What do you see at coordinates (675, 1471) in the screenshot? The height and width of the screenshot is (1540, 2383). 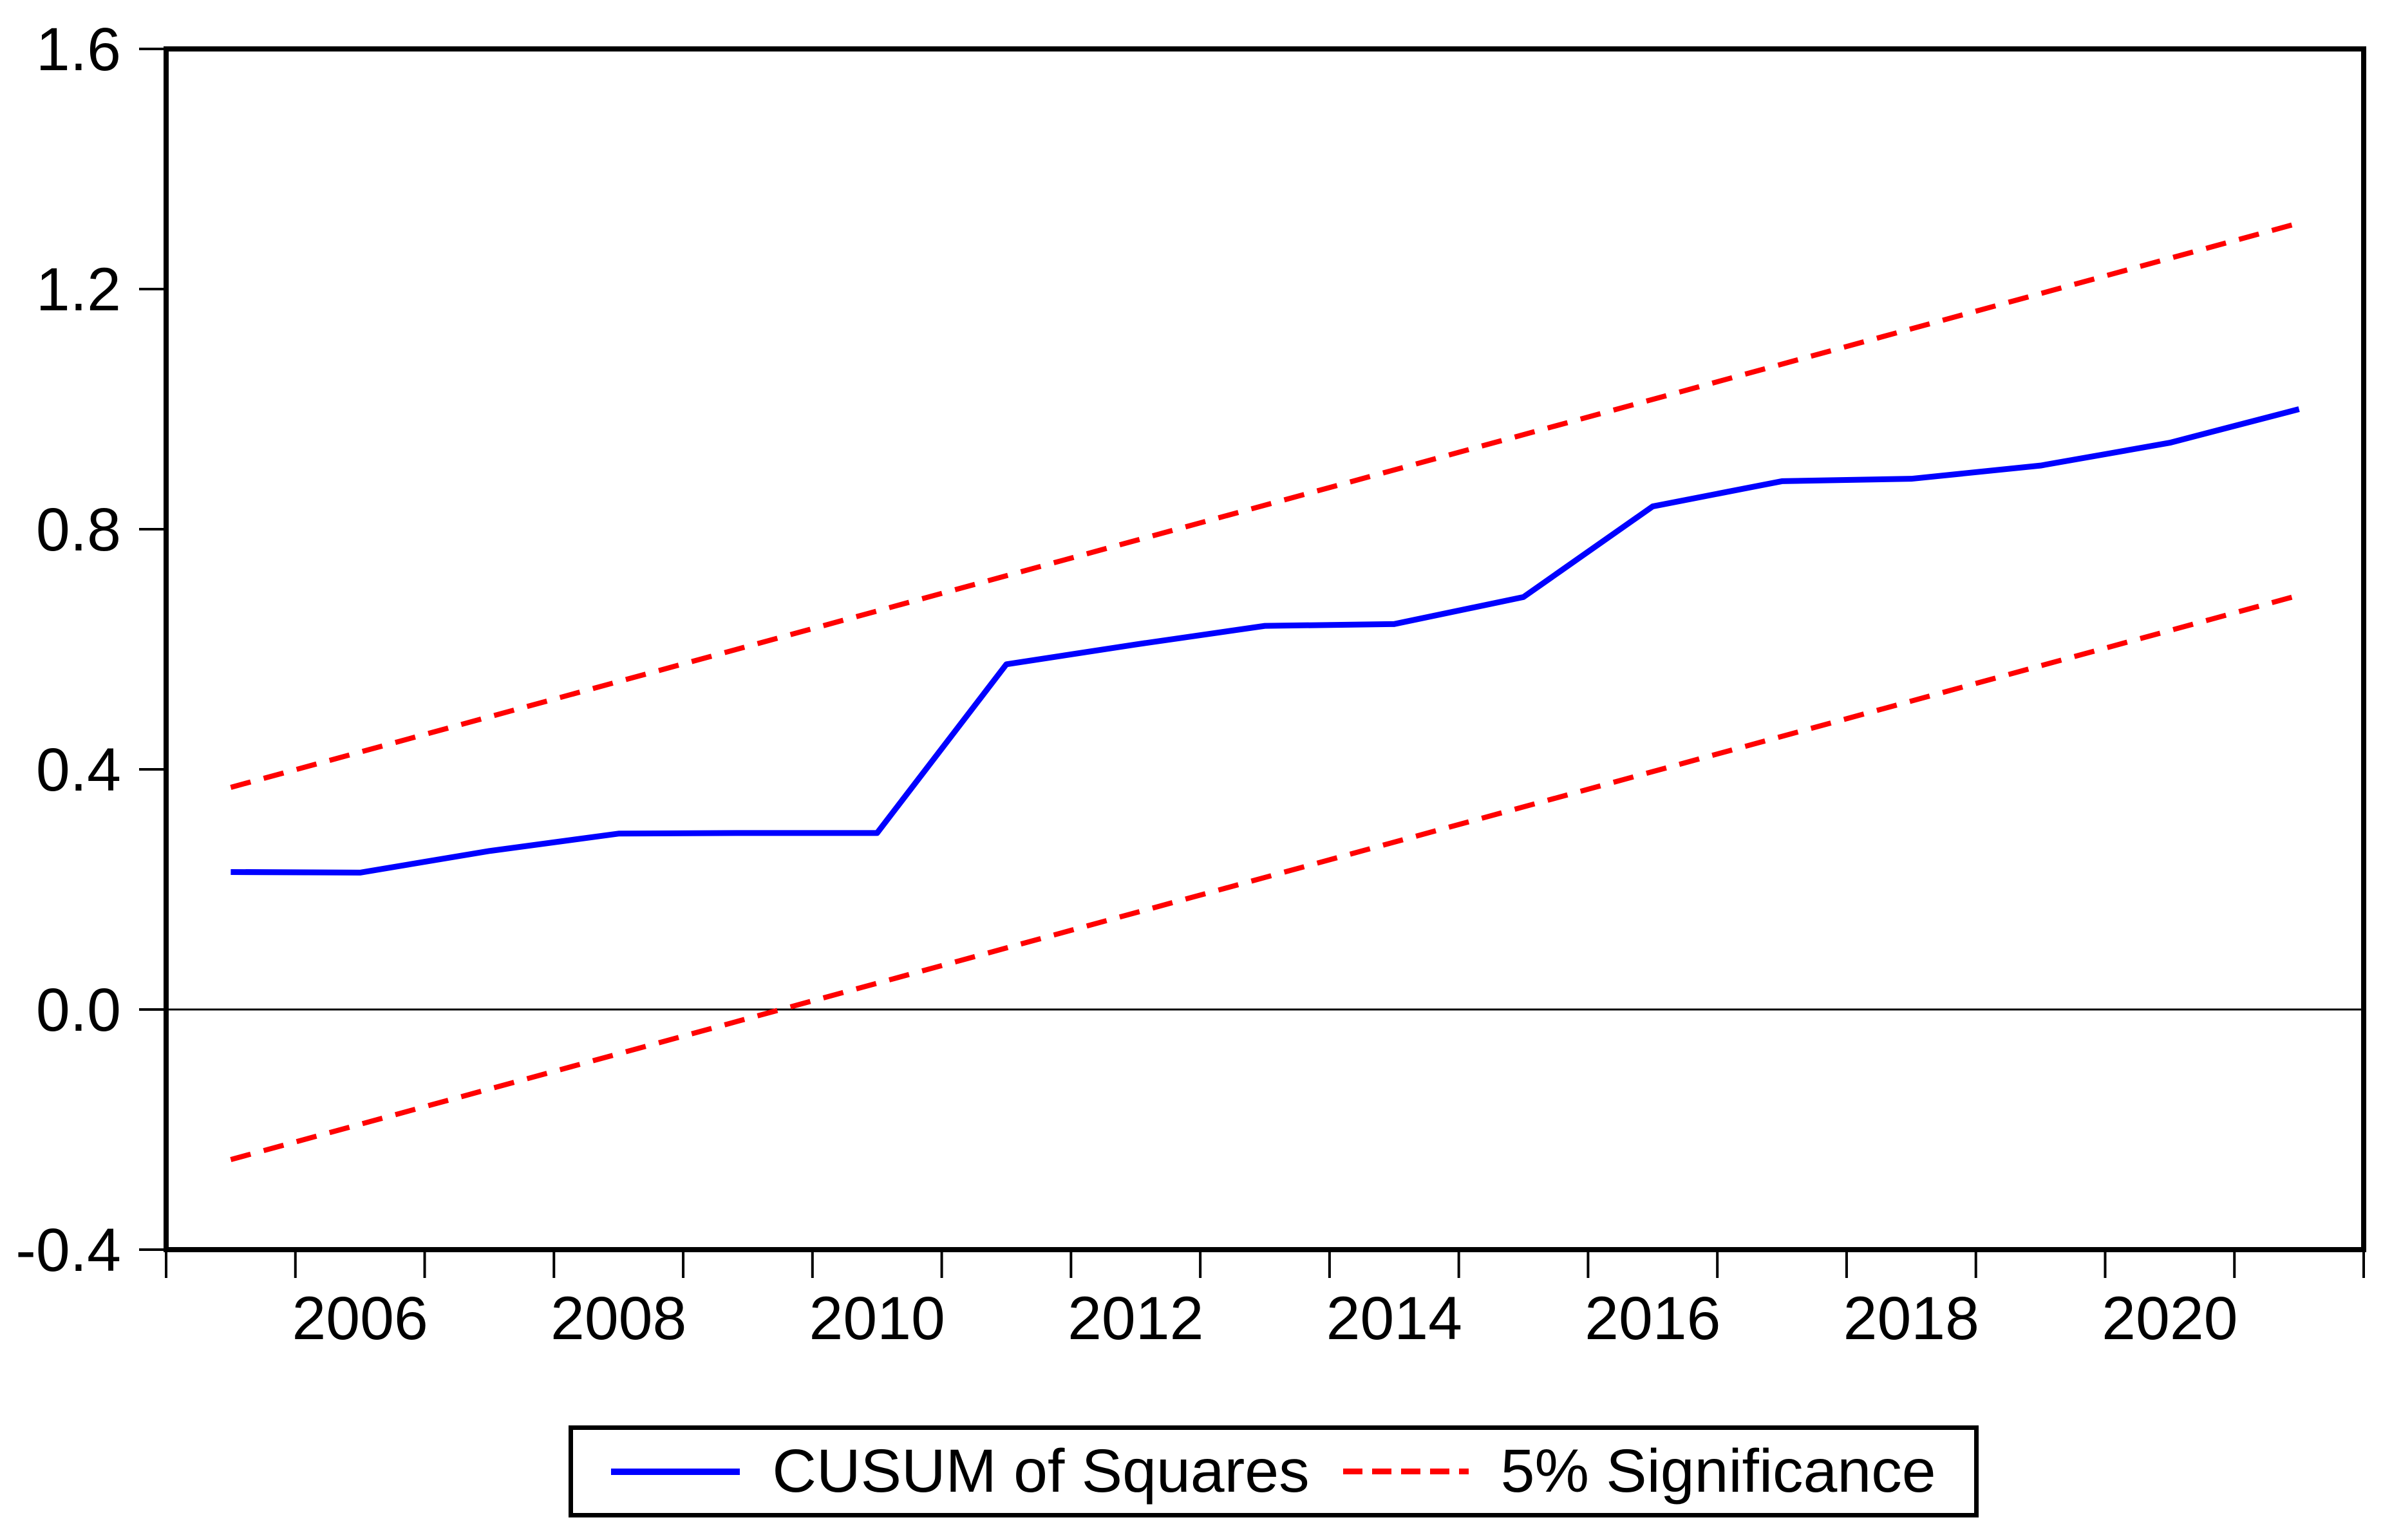 I see `solid-line-swatch-icon` at bounding box center [675, 1471].